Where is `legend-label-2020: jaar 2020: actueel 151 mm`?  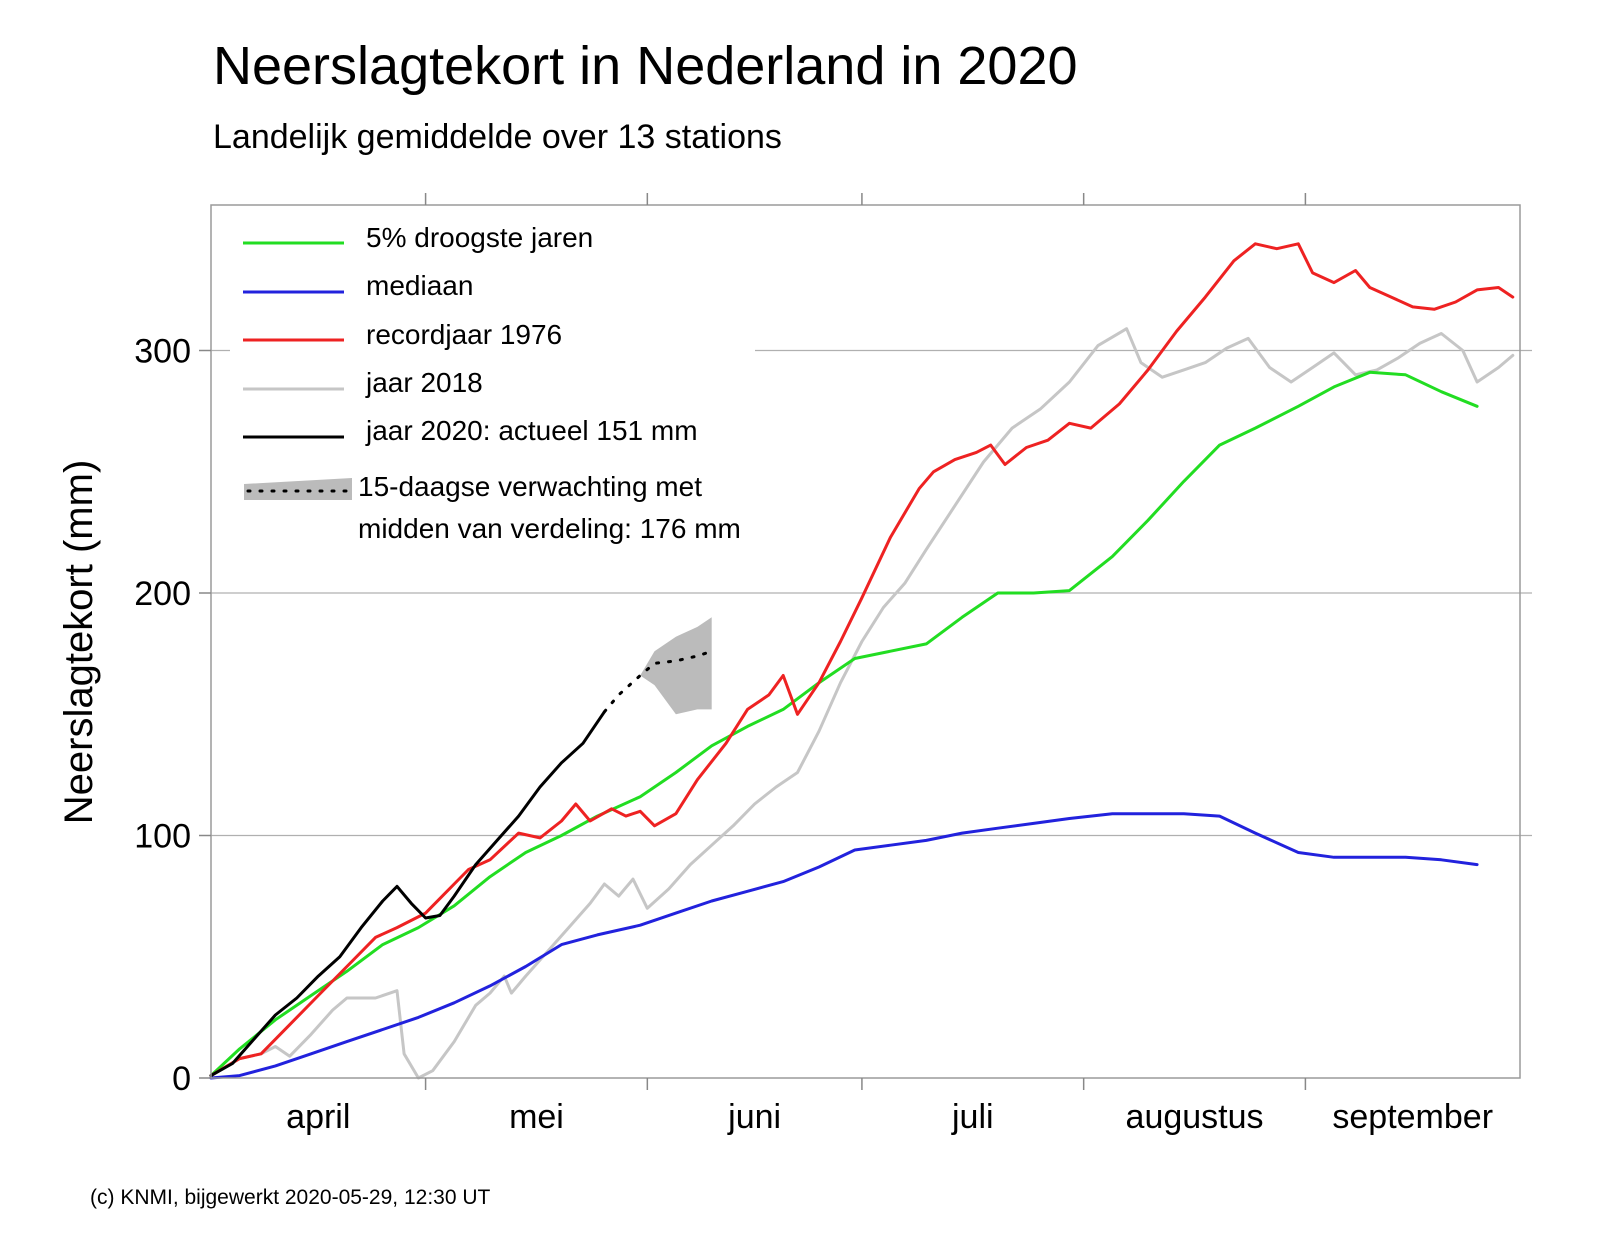
legend-label-2020: jaar 2020: actueel 151 mm is located at coordinates (531, 430).